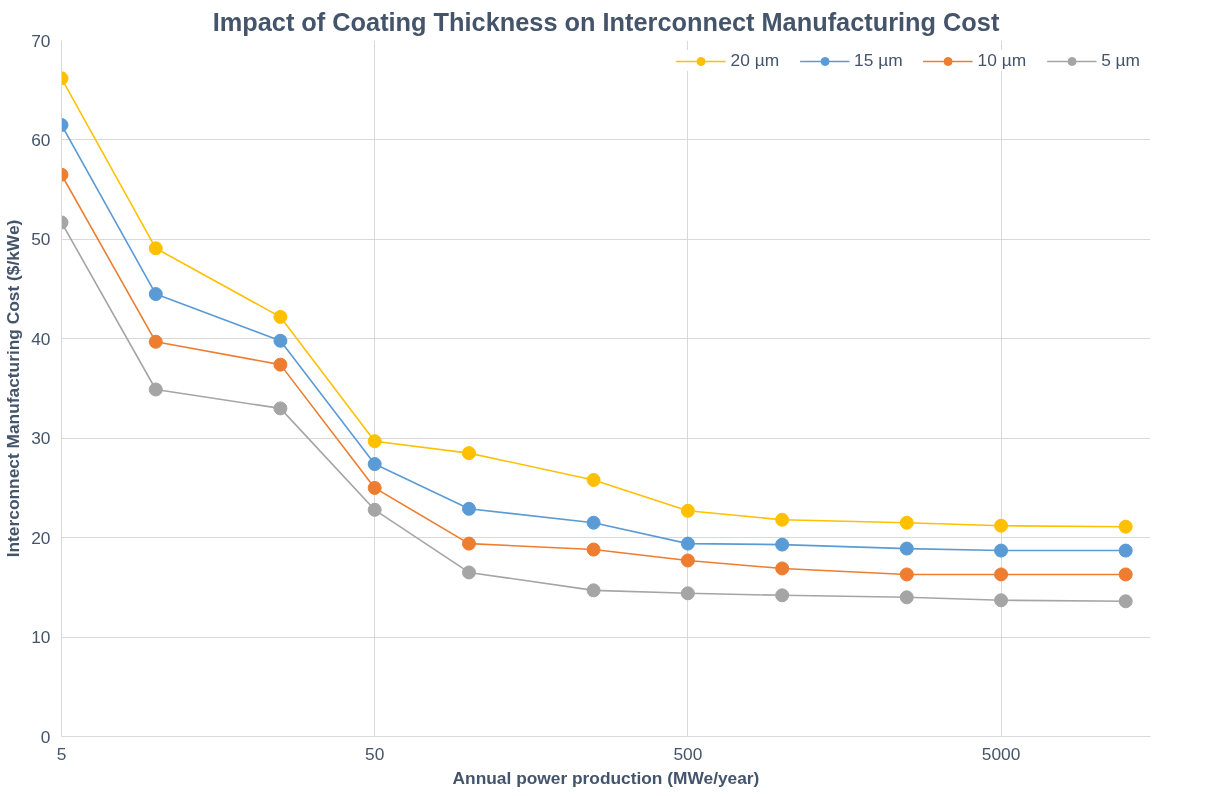 Image resolution: width=1205 pixels, height=796 pixels. Describe the element at coordinates (1002, 60) in the screenshot. I see `legend-label: 10 µm` at that location.